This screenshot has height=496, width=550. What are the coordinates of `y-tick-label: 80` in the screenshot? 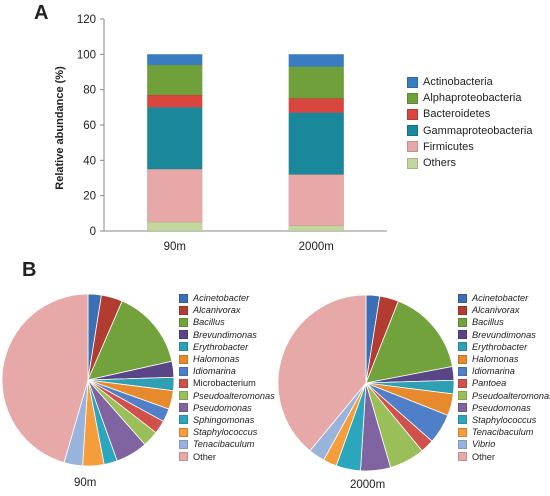 It's located at (89, 91).